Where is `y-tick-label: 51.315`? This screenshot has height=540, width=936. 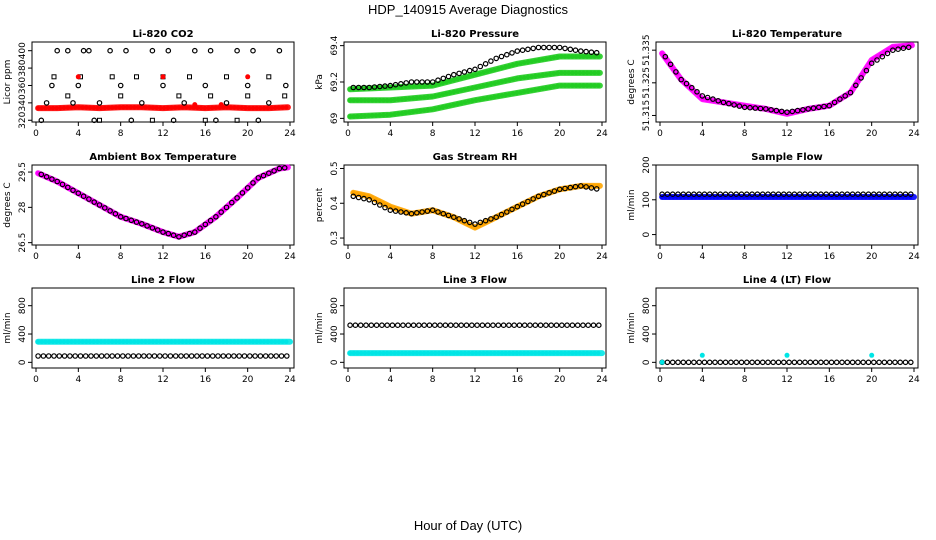 y-tick-label: 51.315 is located at coordinates (647, 116).